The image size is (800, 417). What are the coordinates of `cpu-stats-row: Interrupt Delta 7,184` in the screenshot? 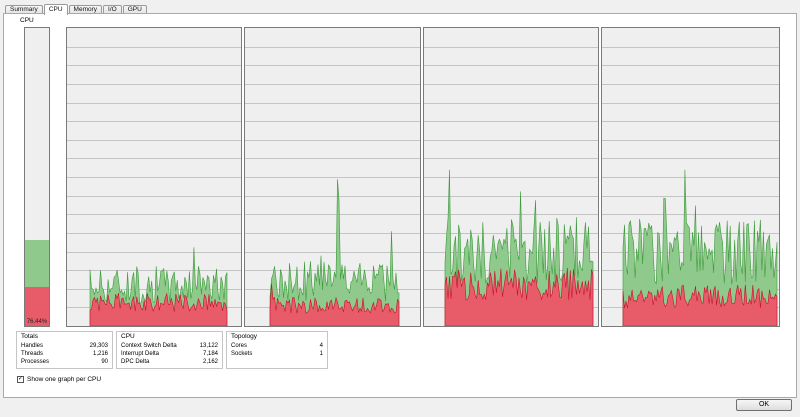 It's located at (169, 354).